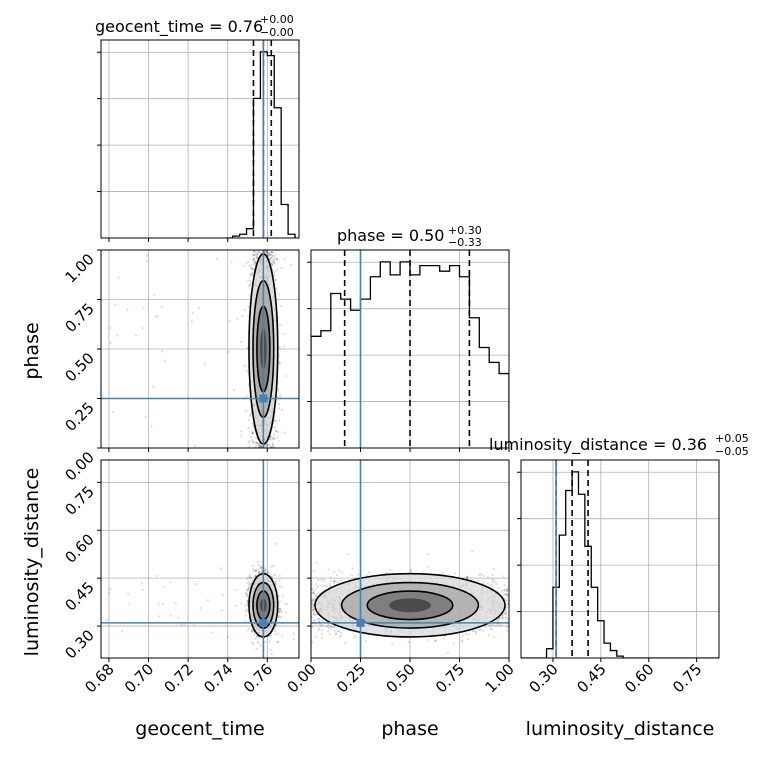 Image resolution: width=760 pixels, height=760 pixels. What do you see at coordinates (301, 678) in the screenshot?
I see `tick-label-x: 0.00` at bounding box center [301, 678].